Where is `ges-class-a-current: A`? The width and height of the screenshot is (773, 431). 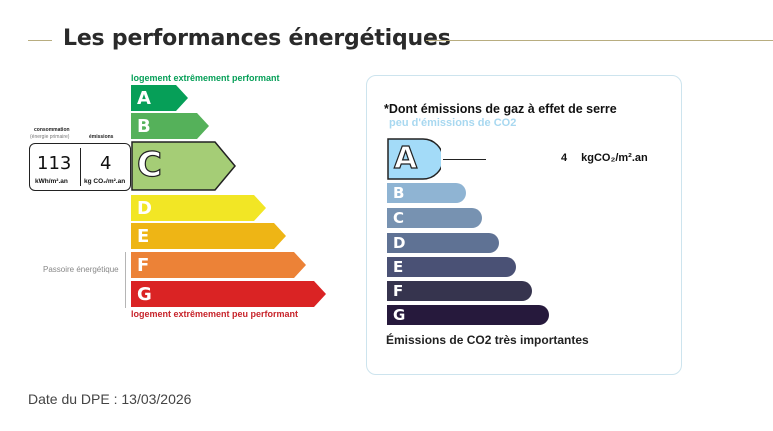 ges-class-a-current: A is located at coordinates (415, 159).